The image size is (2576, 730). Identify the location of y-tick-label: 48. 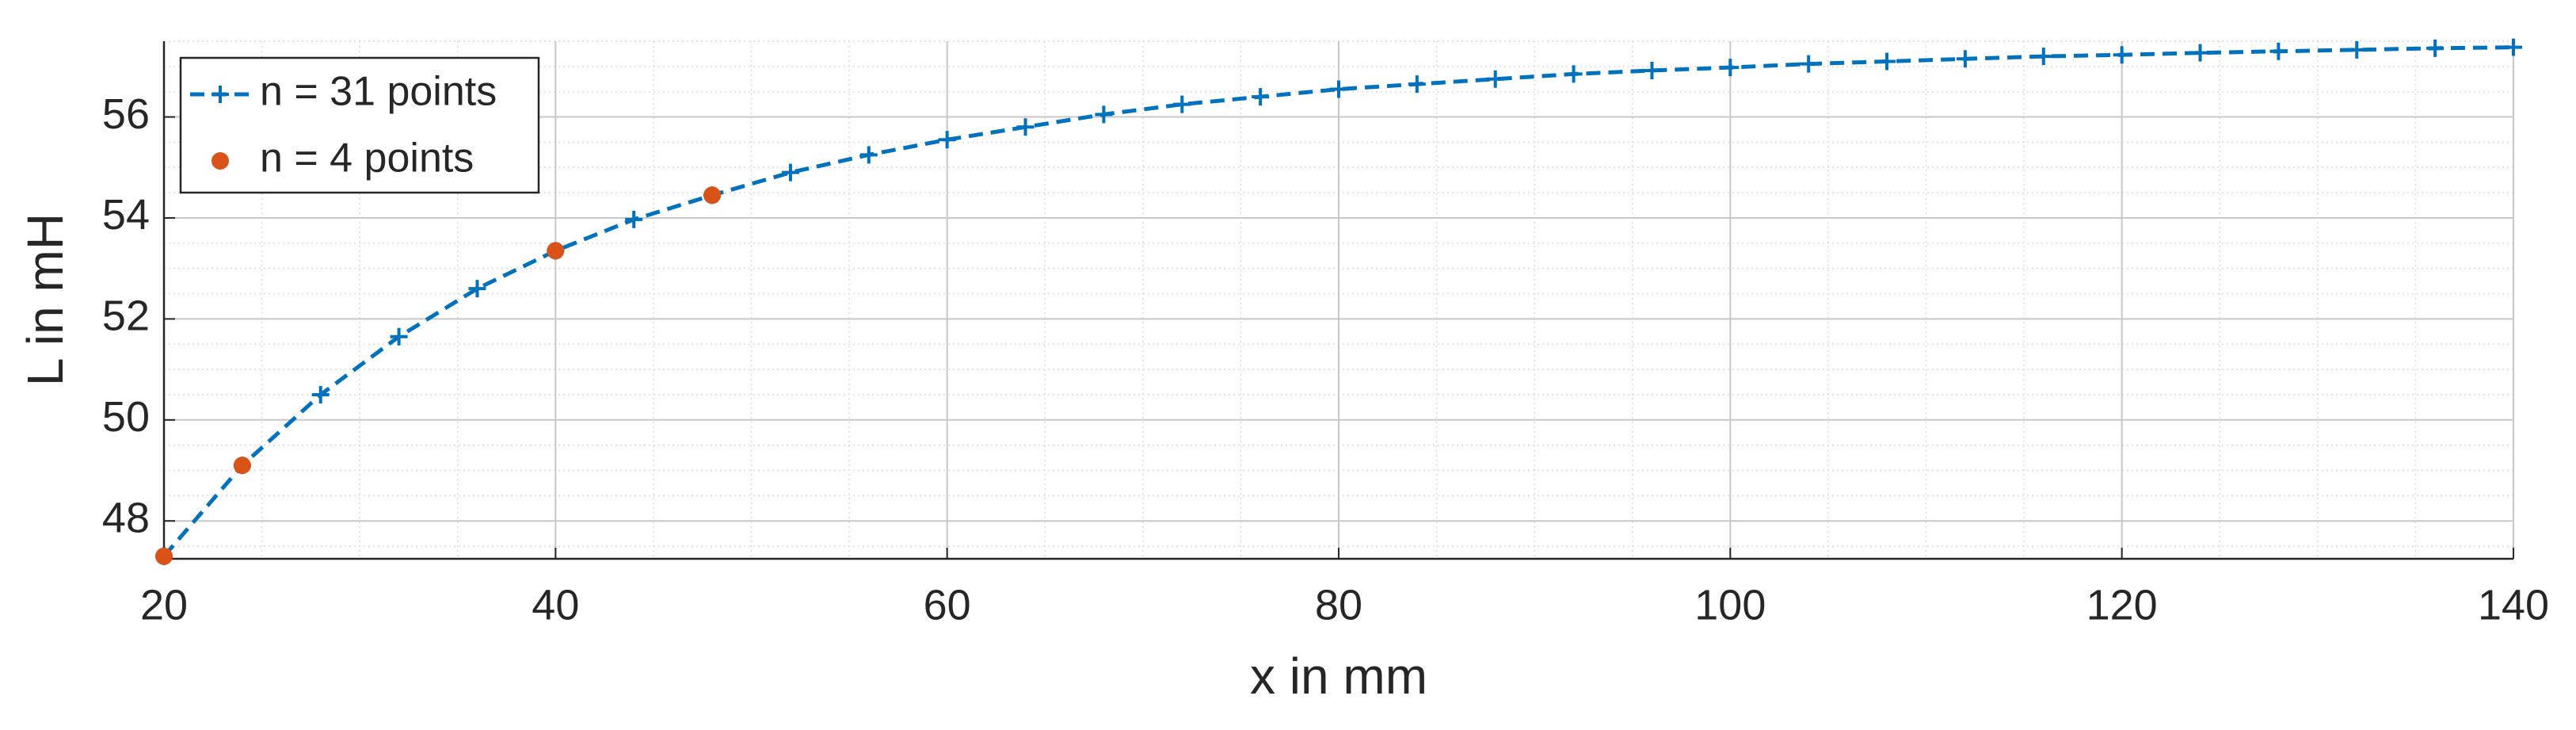
(126, 517).